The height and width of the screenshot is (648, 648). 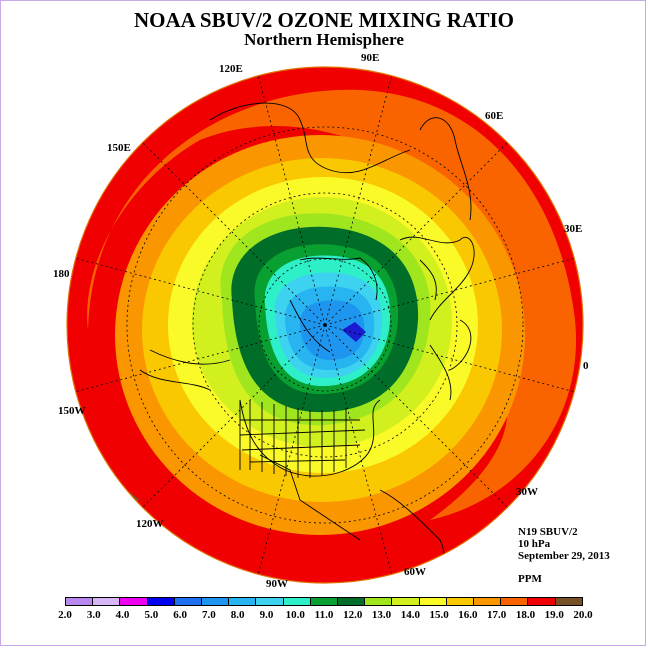 I want to click on lon-label-90e: 90E, so click(x=370, y=58).